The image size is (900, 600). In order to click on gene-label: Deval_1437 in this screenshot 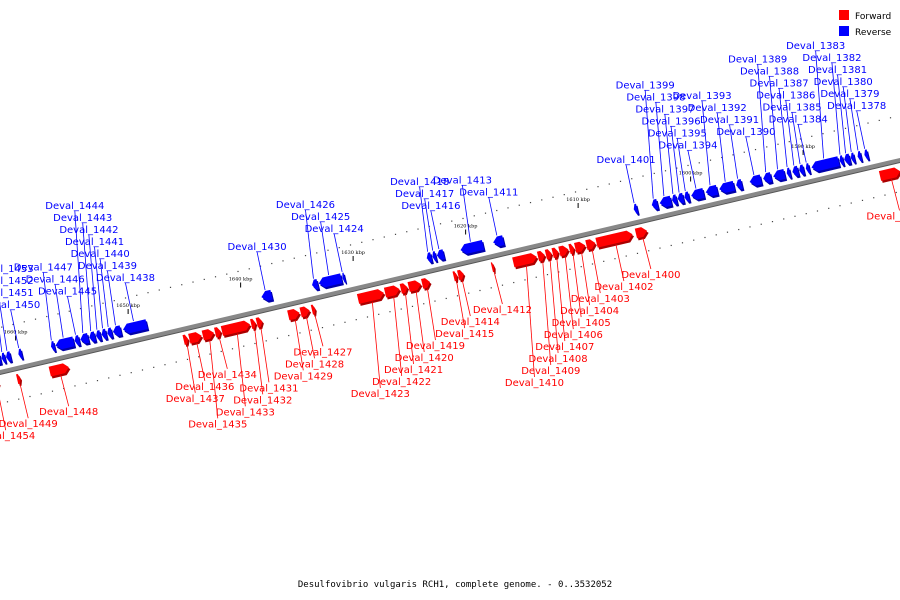, I will do `click(195, 399)`.